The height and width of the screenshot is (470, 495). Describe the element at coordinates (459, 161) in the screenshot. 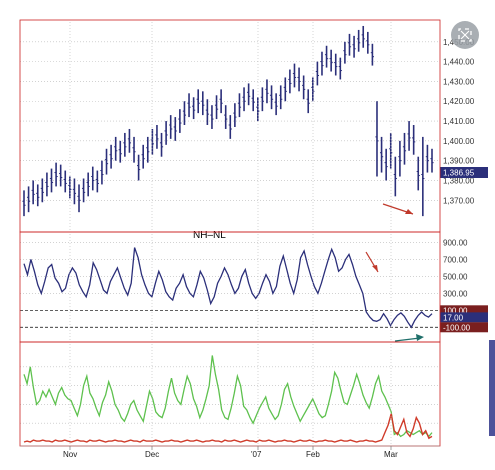

I see `price-tick-label: 1,390.00` at that location.